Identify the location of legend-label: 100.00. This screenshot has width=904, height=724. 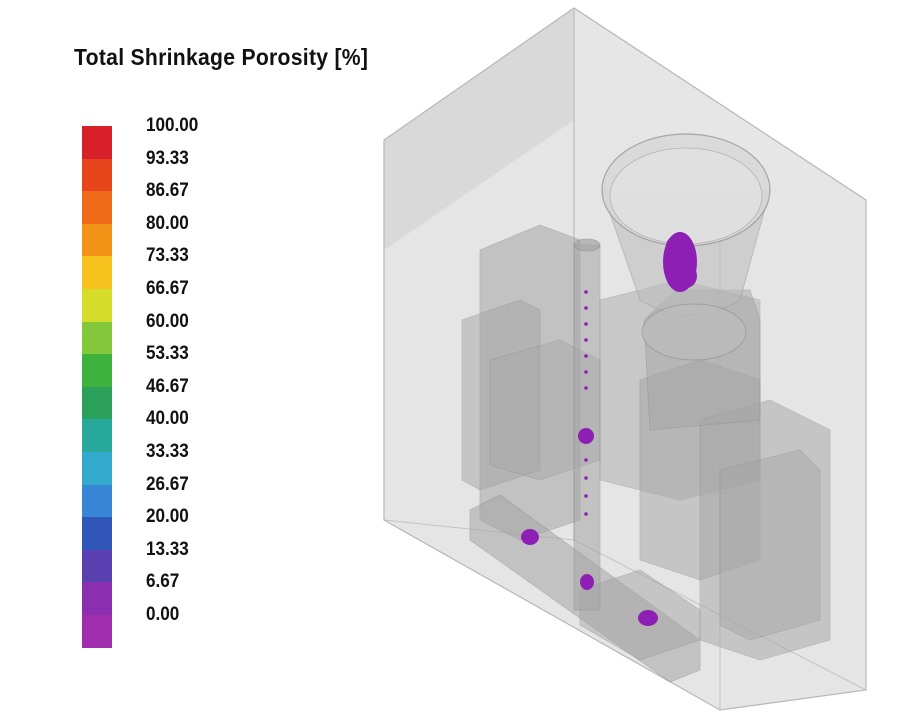
(172, 125).